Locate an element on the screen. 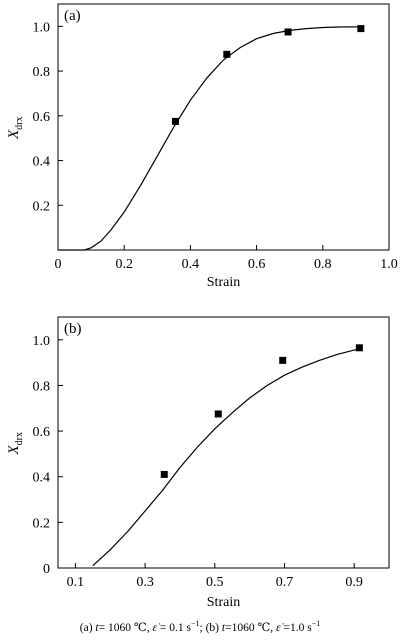  caption-b-exponent: −1 is located at coordinates (316, 624).